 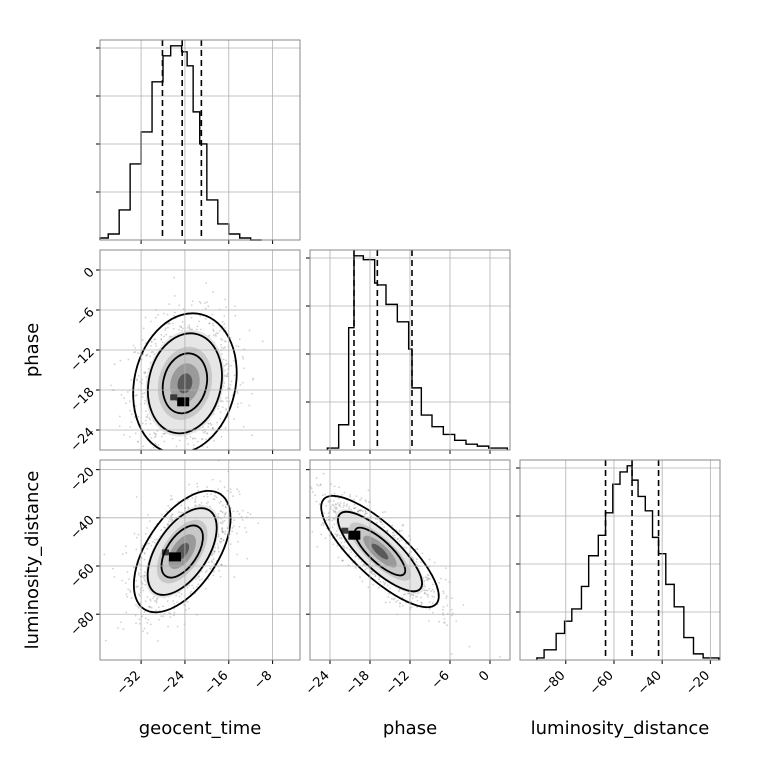 What do you see at coordinates (698, 683) in the screenshot?
I see `x-tick-label: −20` at bounding box center [698, 683].